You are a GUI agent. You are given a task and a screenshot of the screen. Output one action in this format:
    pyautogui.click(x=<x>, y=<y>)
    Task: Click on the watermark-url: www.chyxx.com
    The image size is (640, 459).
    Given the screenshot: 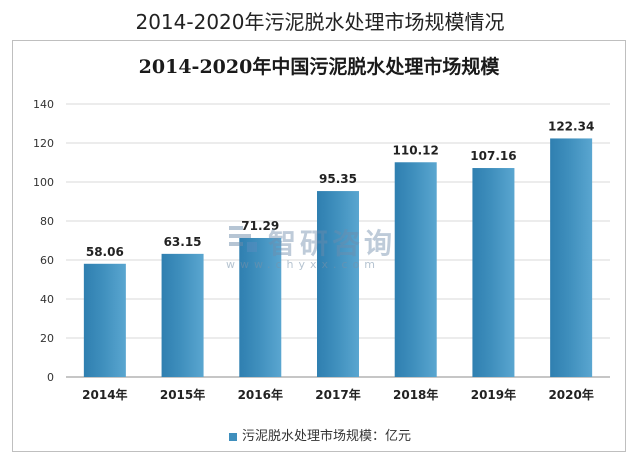 What is the action you would take?
    pyautogui.click(x=303, y=264)
    